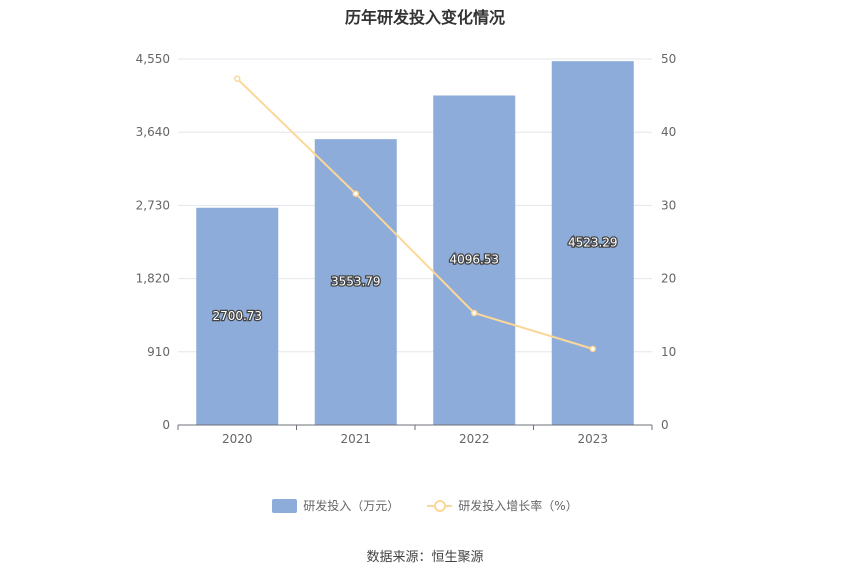 The height and width of the screenshot is (575, 850). What do you see at coordinates (351, 506) in the screenshot?
I see `legend-label-rd-investment: 研发投入（万元）` at bounding box center [351, 506].